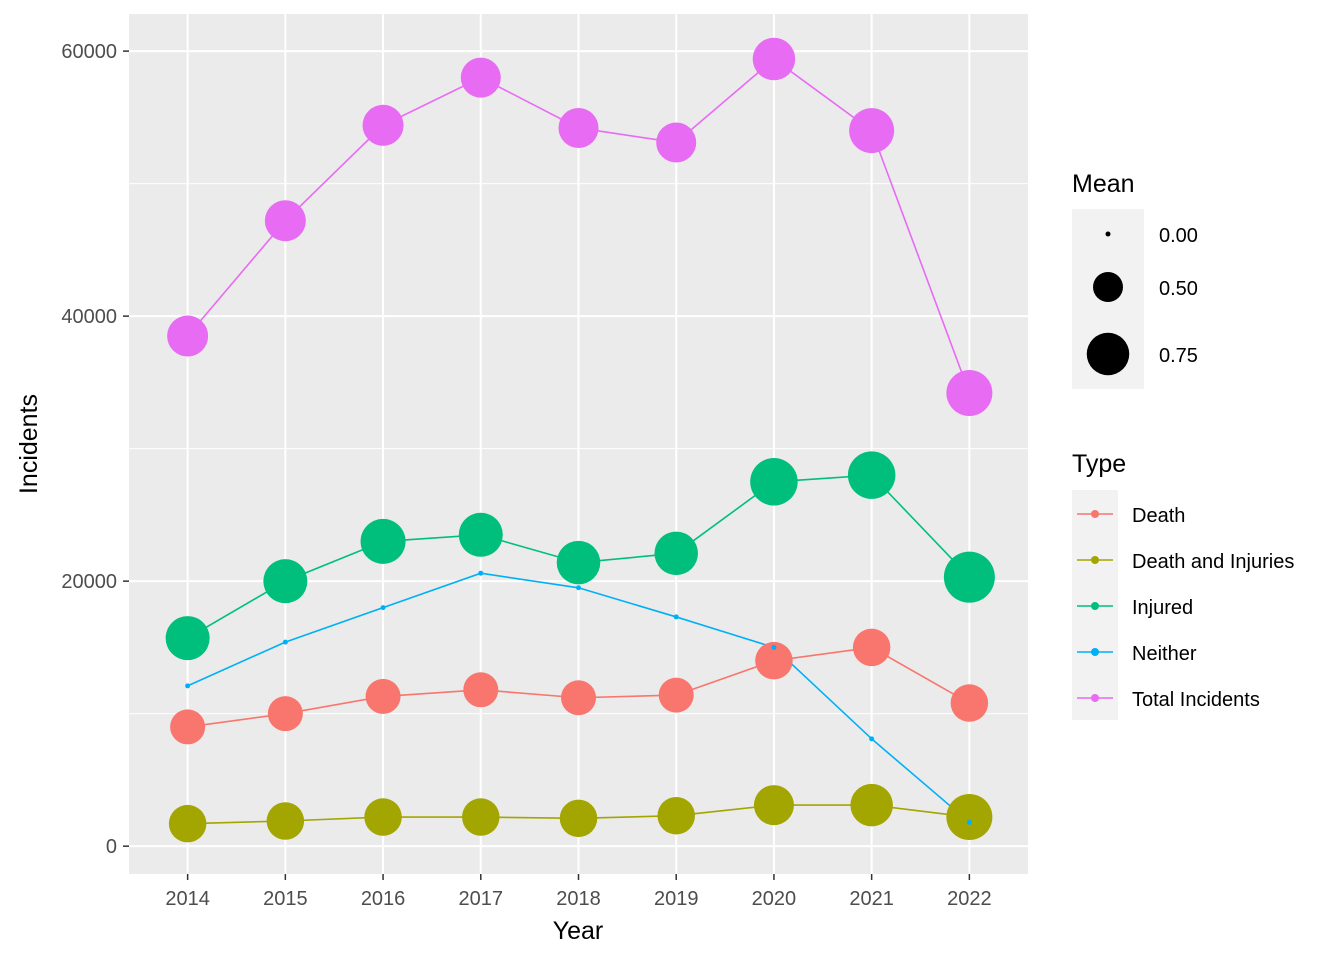  Describe the element at coordinates (89, 582) in the screenshot. I see `y-tick-label: 20000` at that location.